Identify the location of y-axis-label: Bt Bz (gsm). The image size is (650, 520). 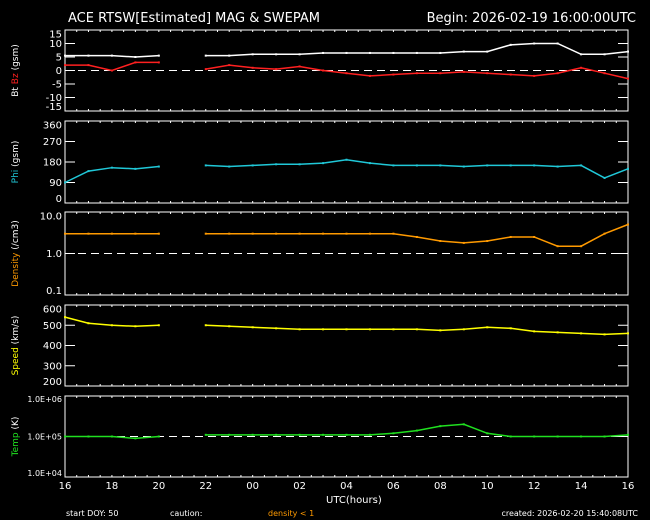
(16, 70).